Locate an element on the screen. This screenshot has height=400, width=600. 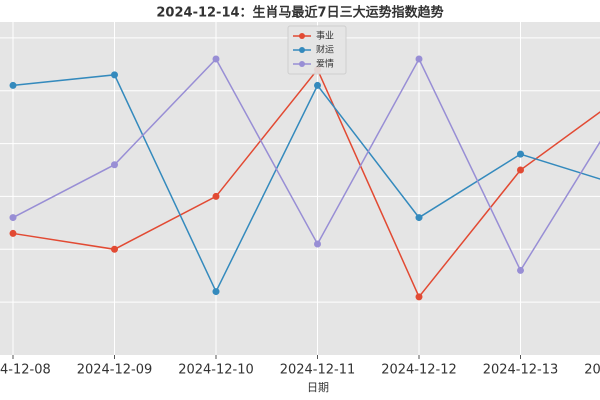
x-tick-label: 2024-12-08 is located at coordinates (25, 370).